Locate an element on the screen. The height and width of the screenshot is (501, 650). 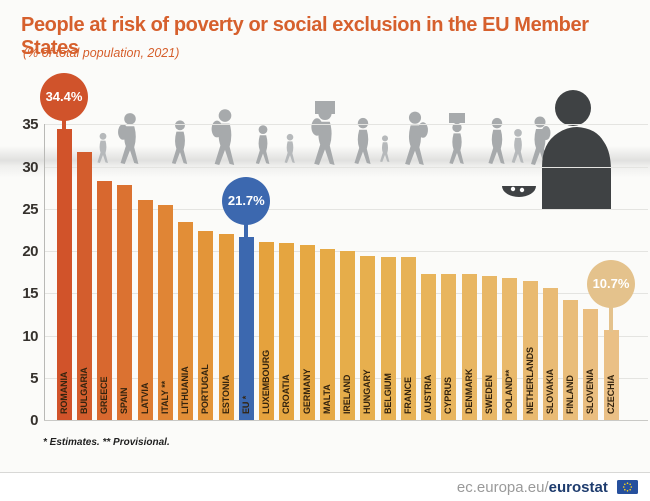
footnote: * Estimates. ** Provisional. is located at coordinates (106, 442).